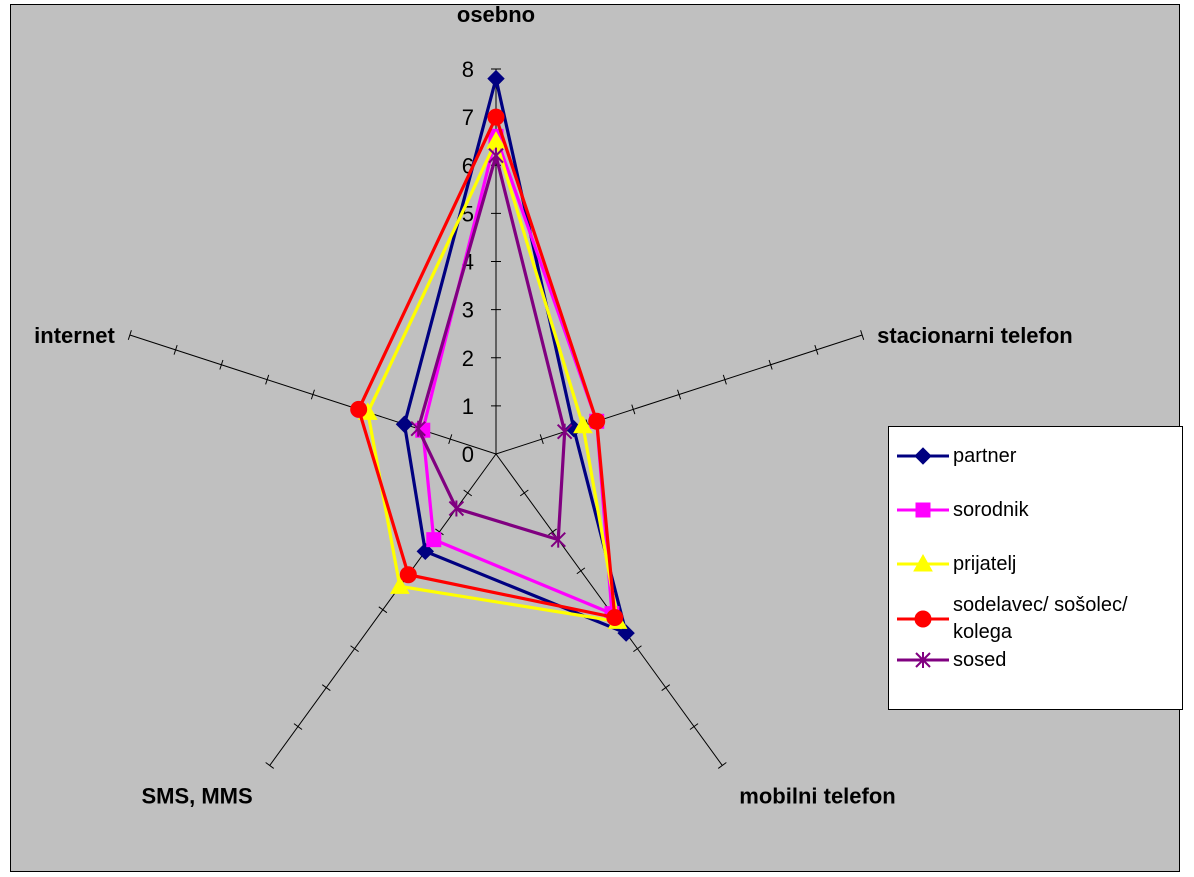 The height and width of the screenshot is (877, 1194). What do you see at coordinates (1034, 660) in the screenshot?
I see `legend-item-sosed: sosed` at bounding box center [1034, 660].